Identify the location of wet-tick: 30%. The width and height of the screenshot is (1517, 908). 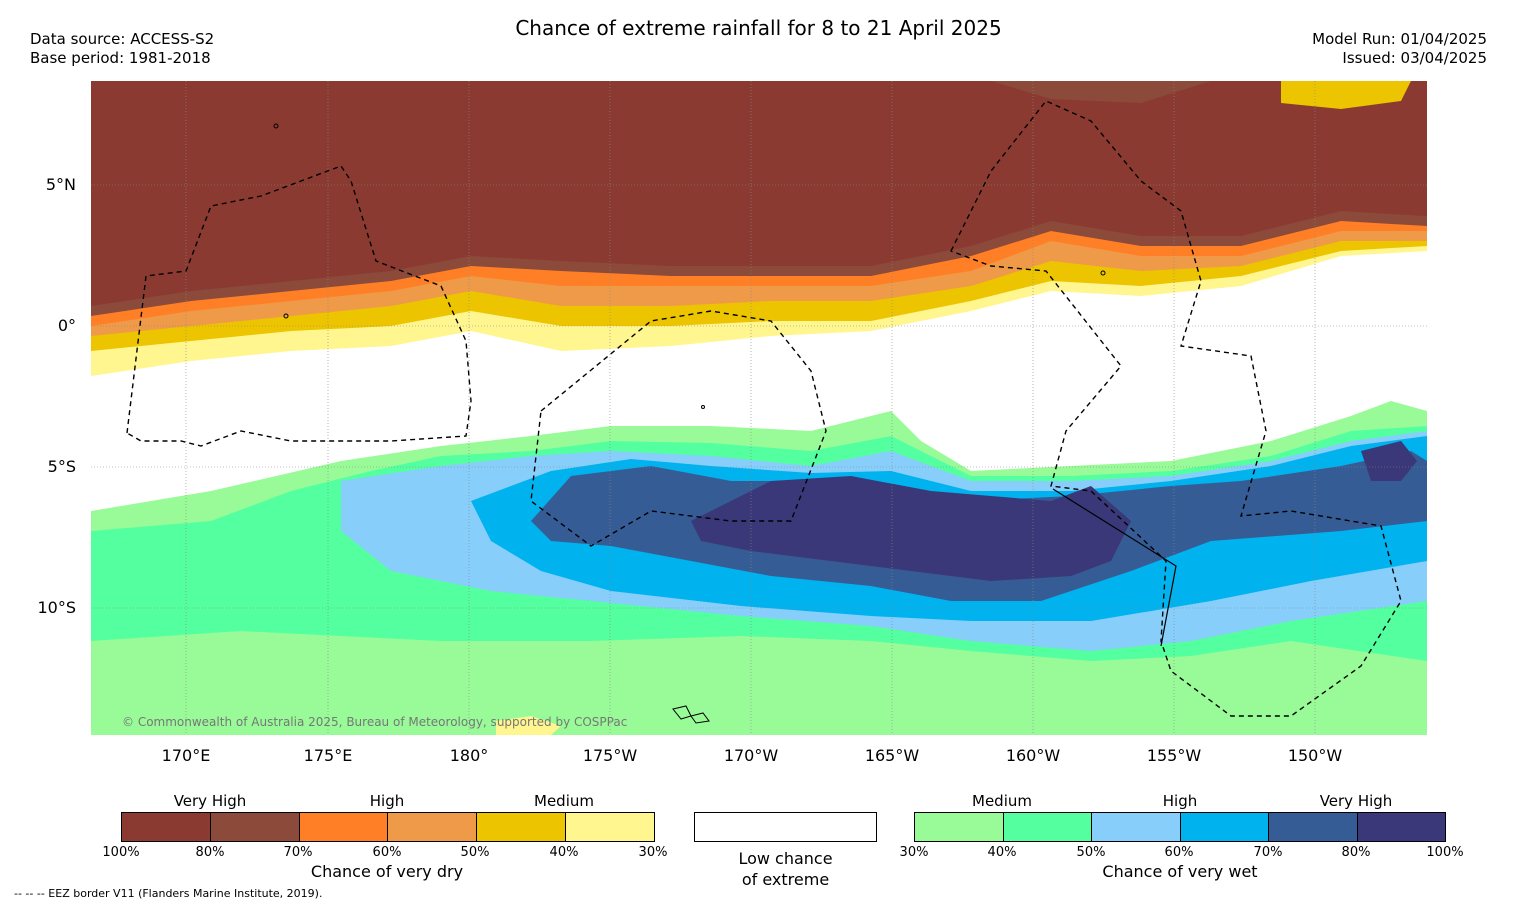
(914, 852).